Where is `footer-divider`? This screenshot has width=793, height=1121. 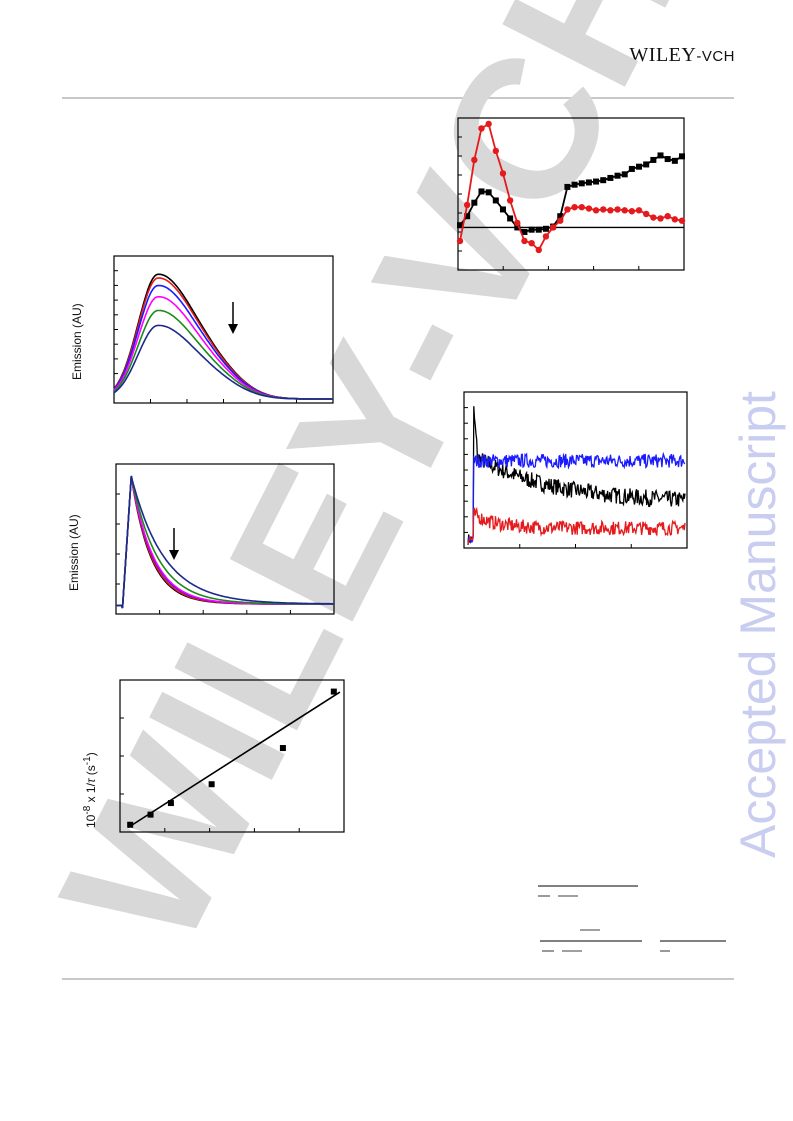
footer-divider is located at coordinates (398, 979).